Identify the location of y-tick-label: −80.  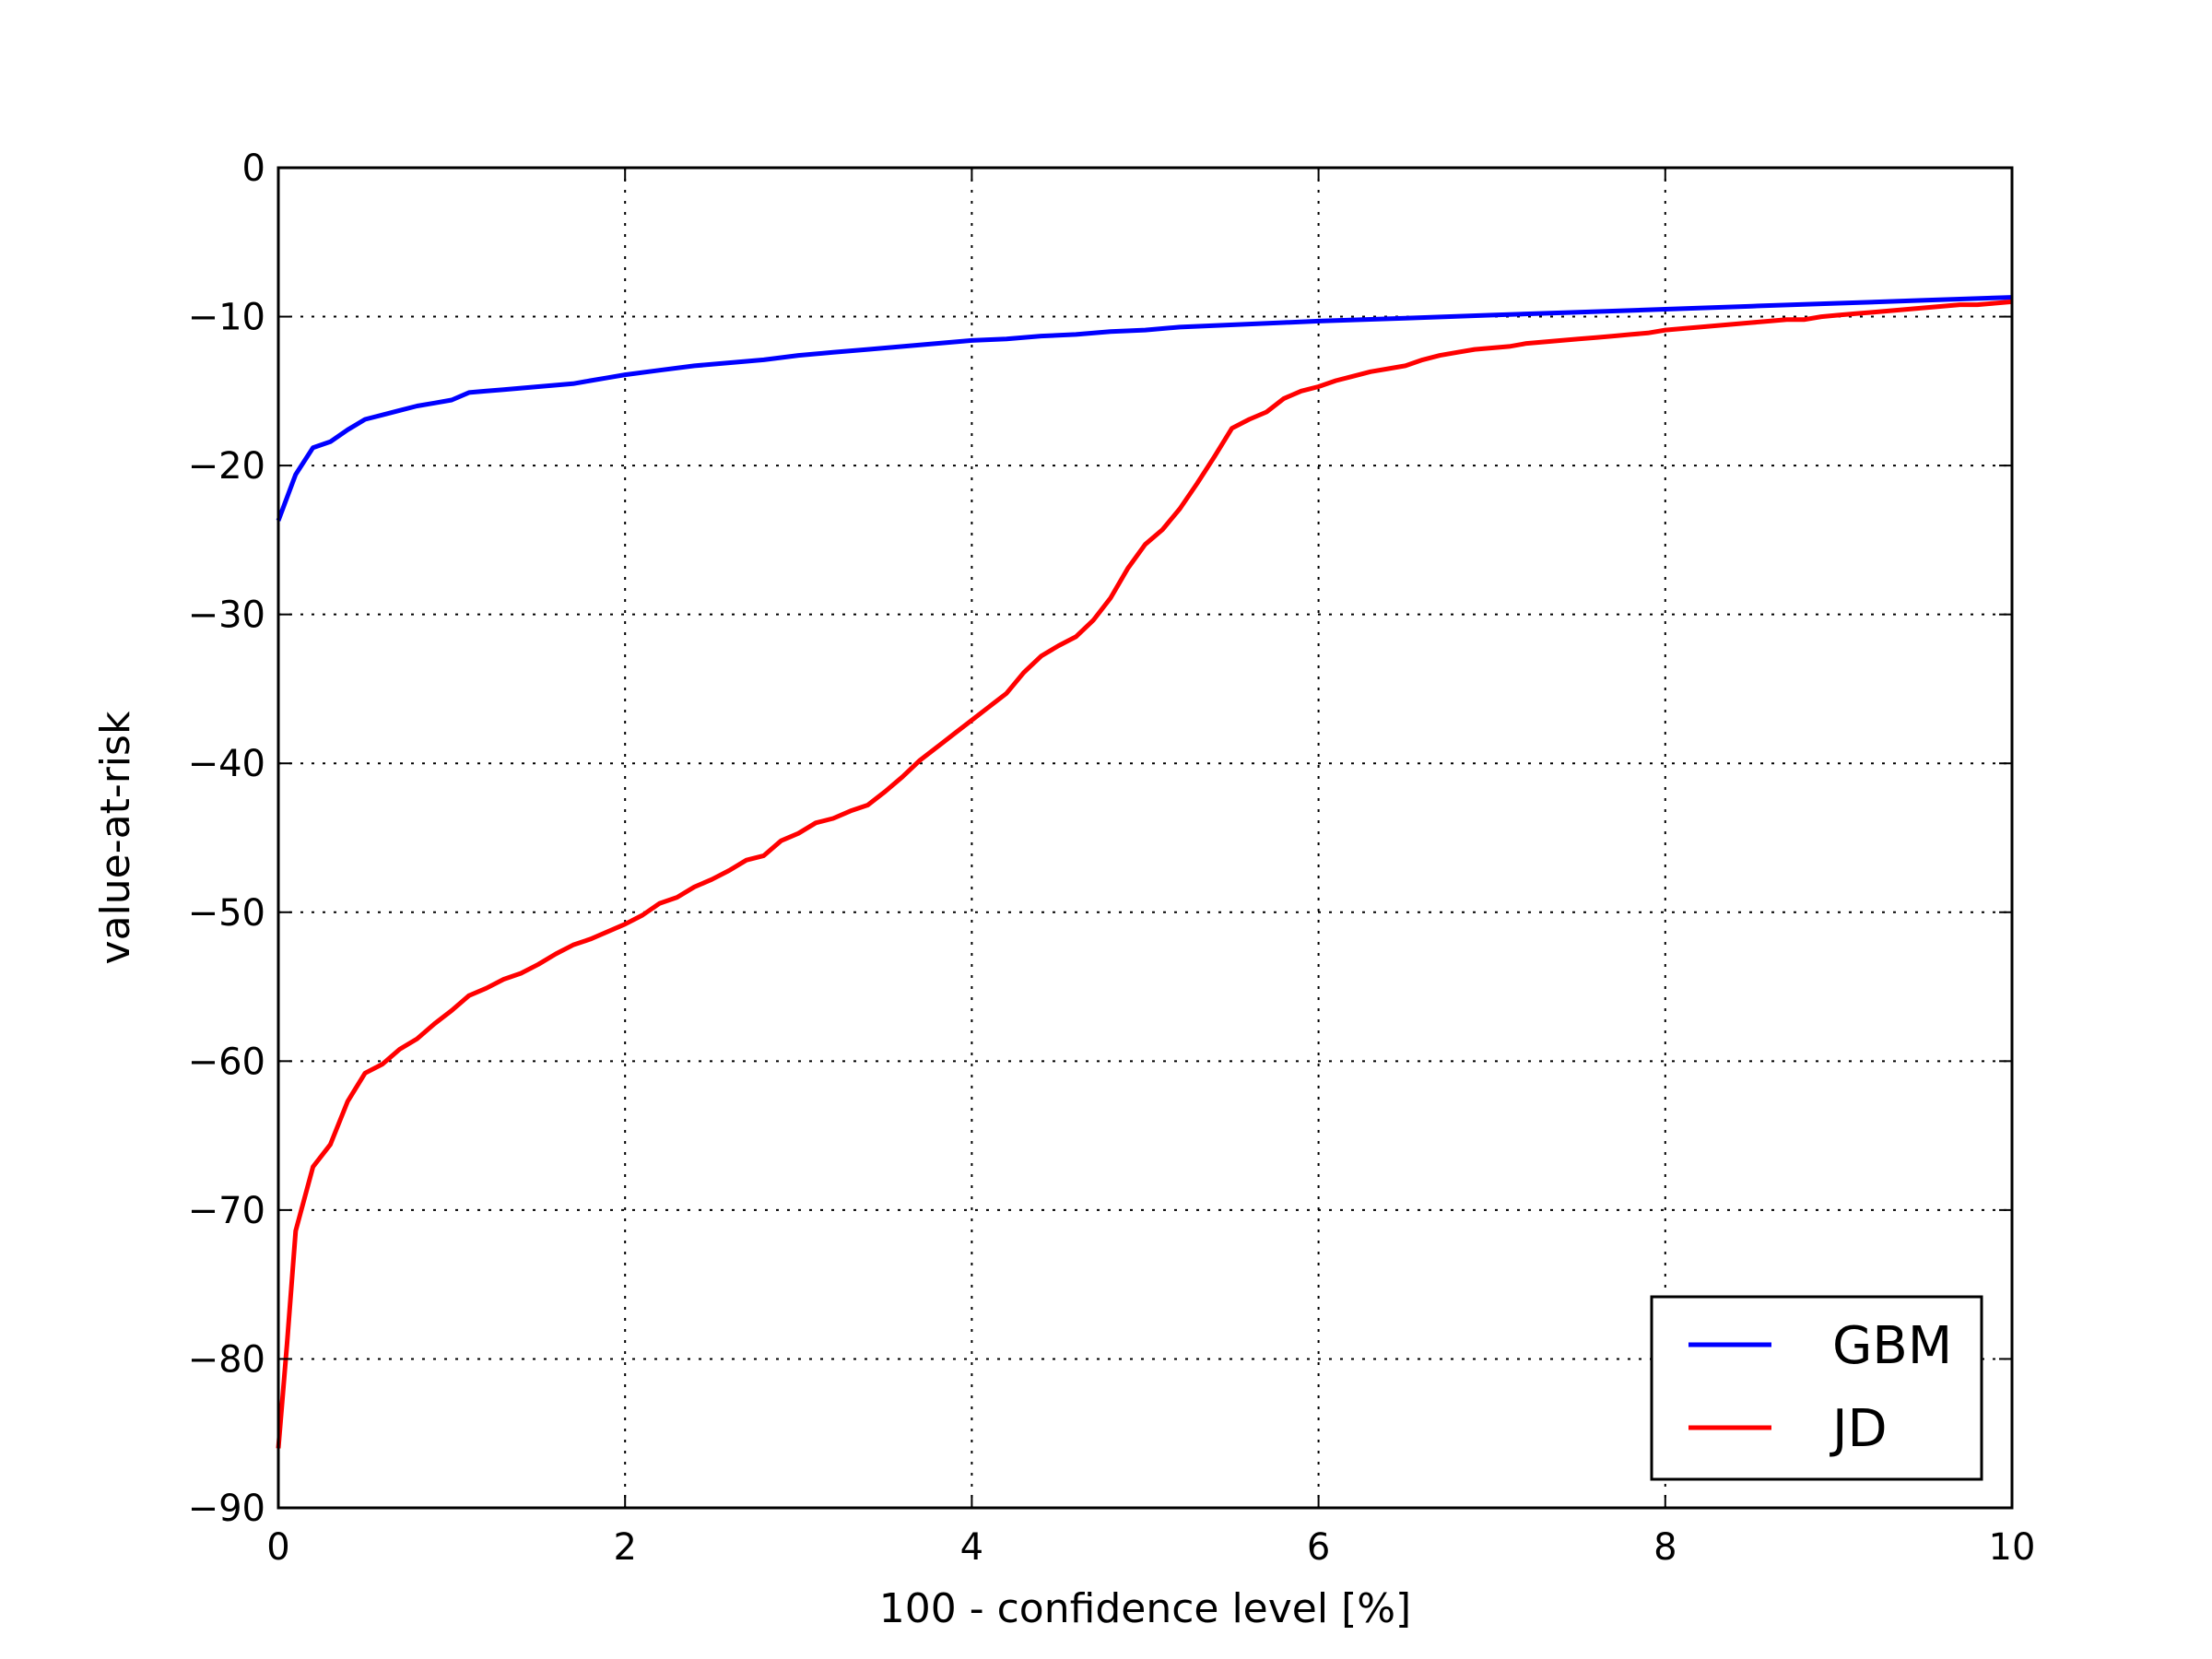
(226, 1359).